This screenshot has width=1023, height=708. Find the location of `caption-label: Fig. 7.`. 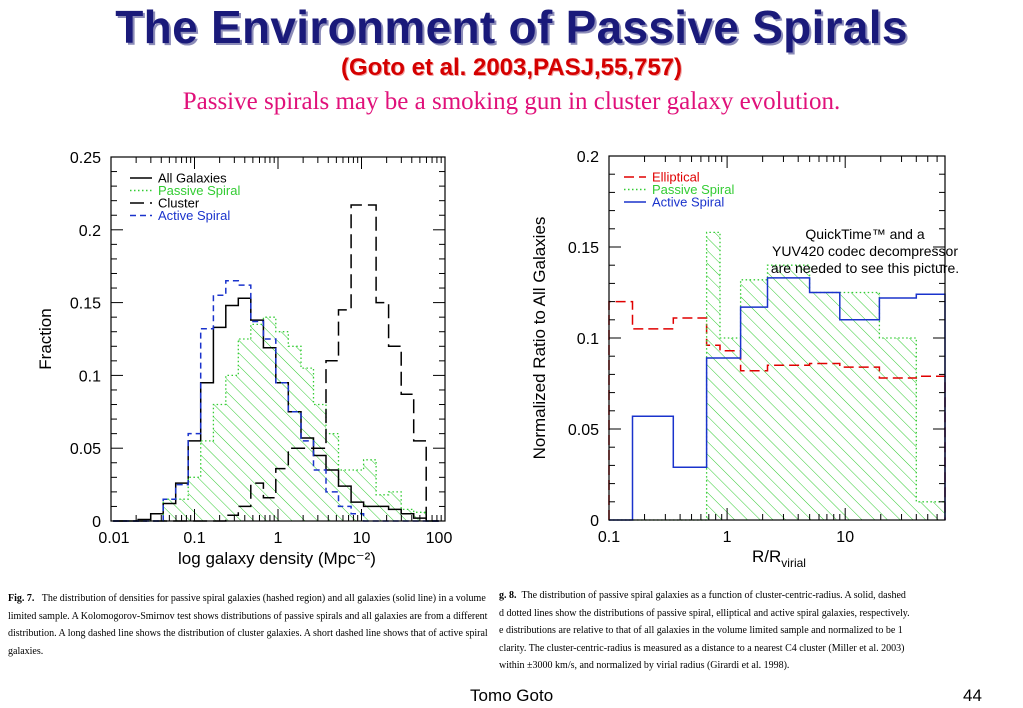

caption-label: Fig. 7. is located at coordinates (21, 598).